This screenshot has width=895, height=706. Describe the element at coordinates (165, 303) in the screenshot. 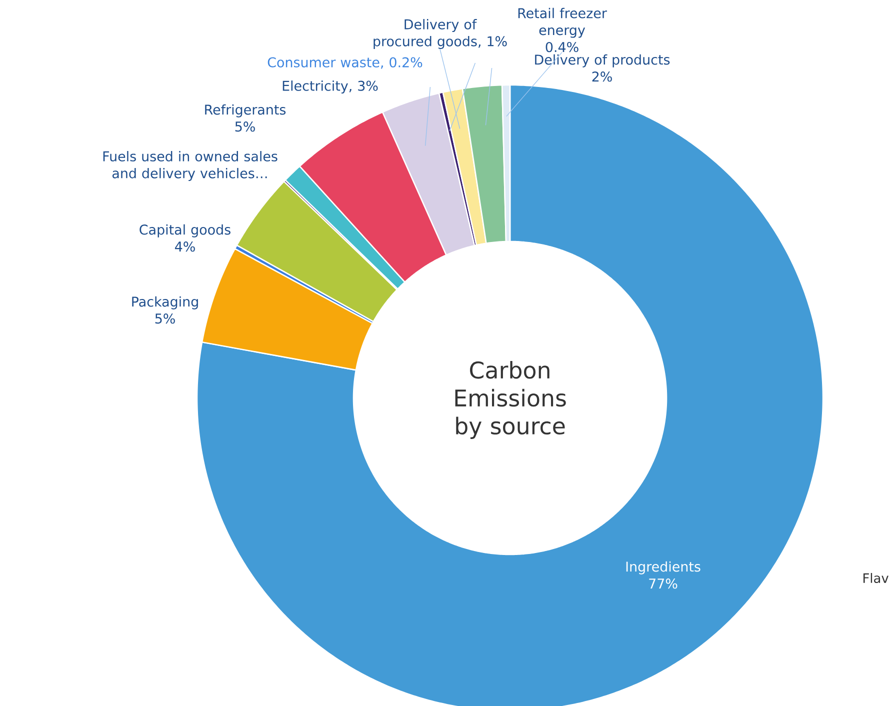

I see `slice-label: Packaging` at that location.